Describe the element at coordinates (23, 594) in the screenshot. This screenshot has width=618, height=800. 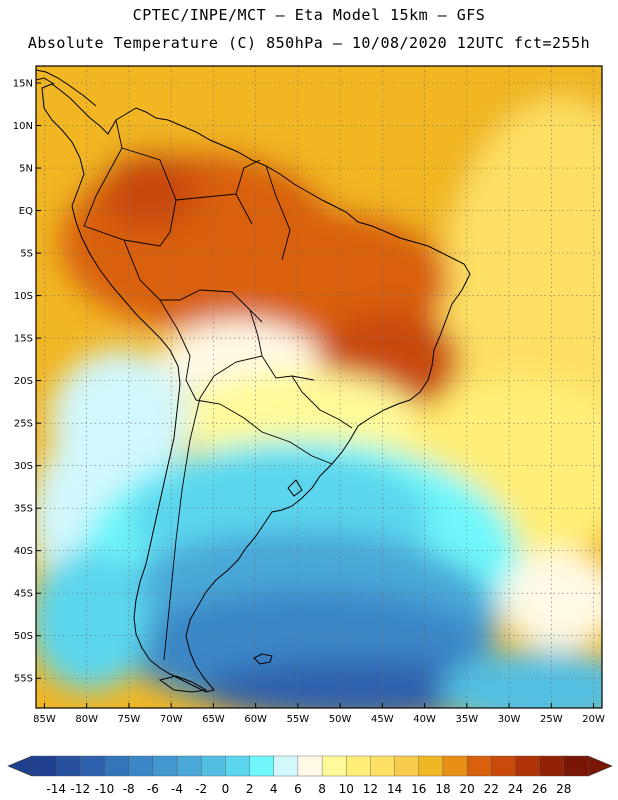
I see `lat-tick-label: 45S` at that location.